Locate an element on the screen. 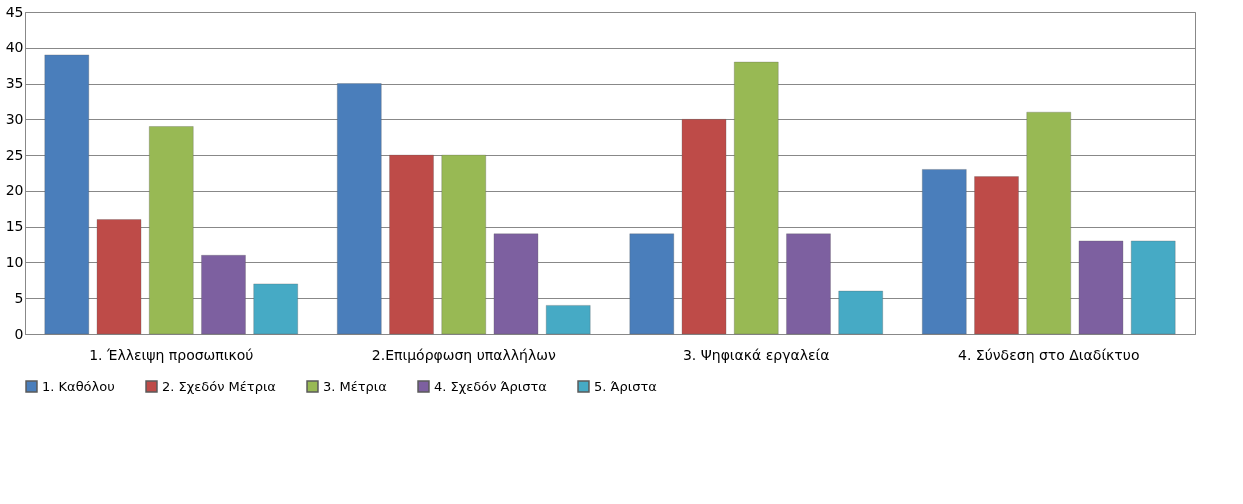  y-tick-label: 30 is located at coordinates (14, 118).